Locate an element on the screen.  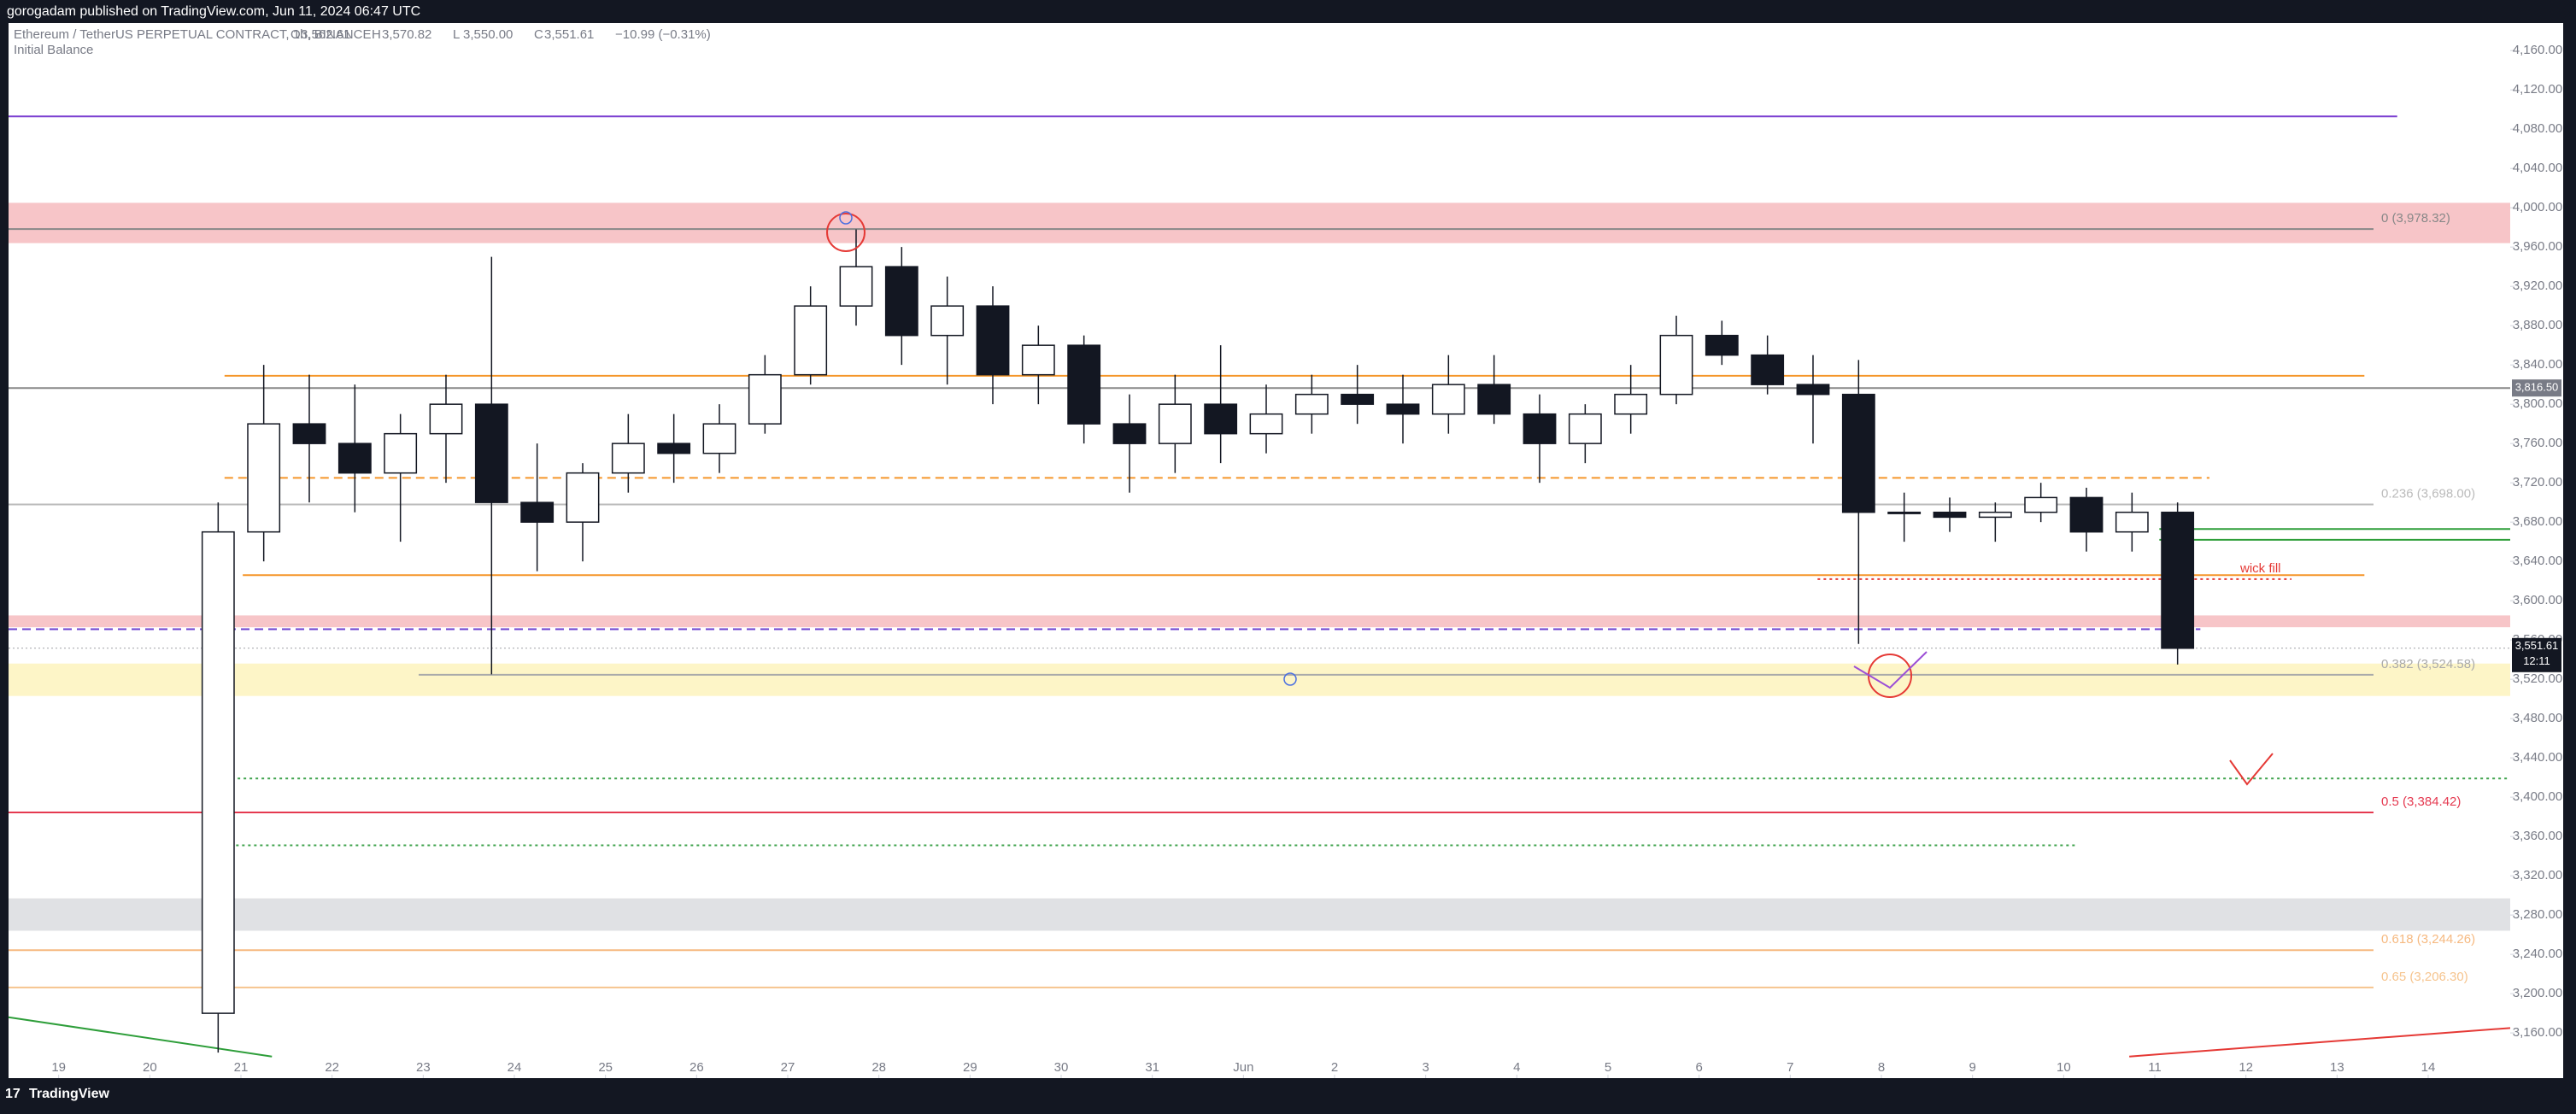
x-tick-label: 21 is located at coordinates (241, 1067).